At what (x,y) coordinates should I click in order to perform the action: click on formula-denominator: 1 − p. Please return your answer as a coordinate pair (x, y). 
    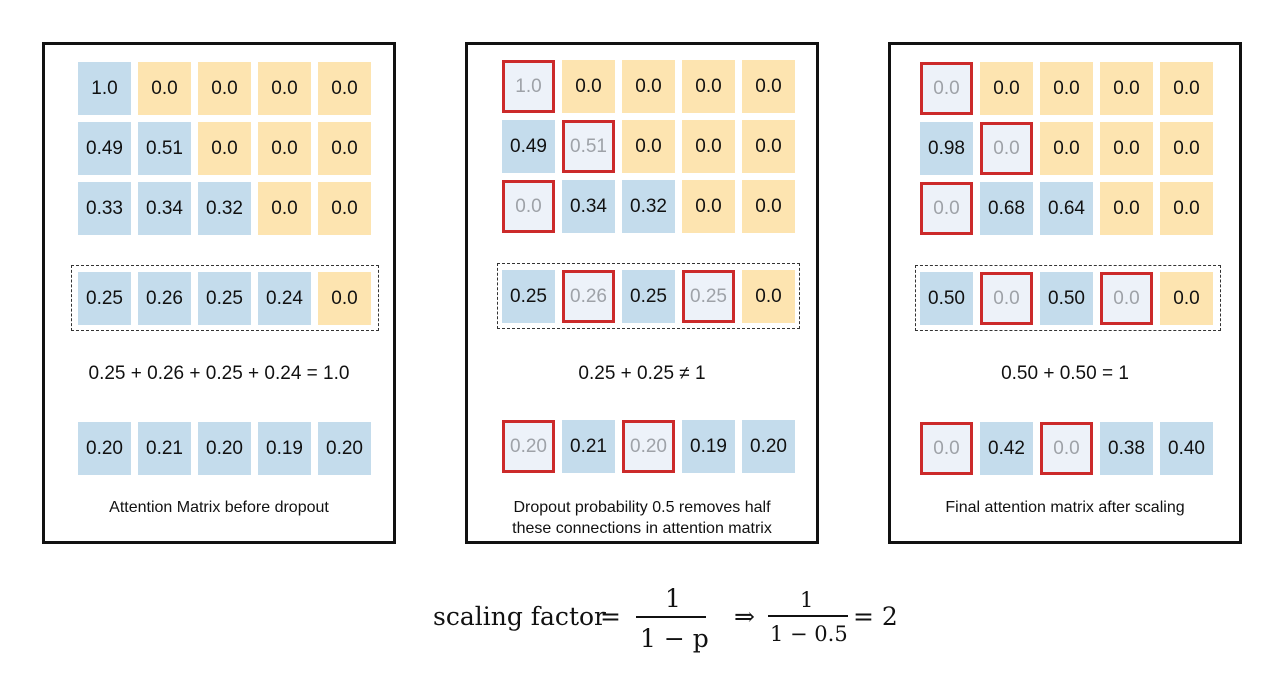
    Looking at the image, I should click on (674, 638).